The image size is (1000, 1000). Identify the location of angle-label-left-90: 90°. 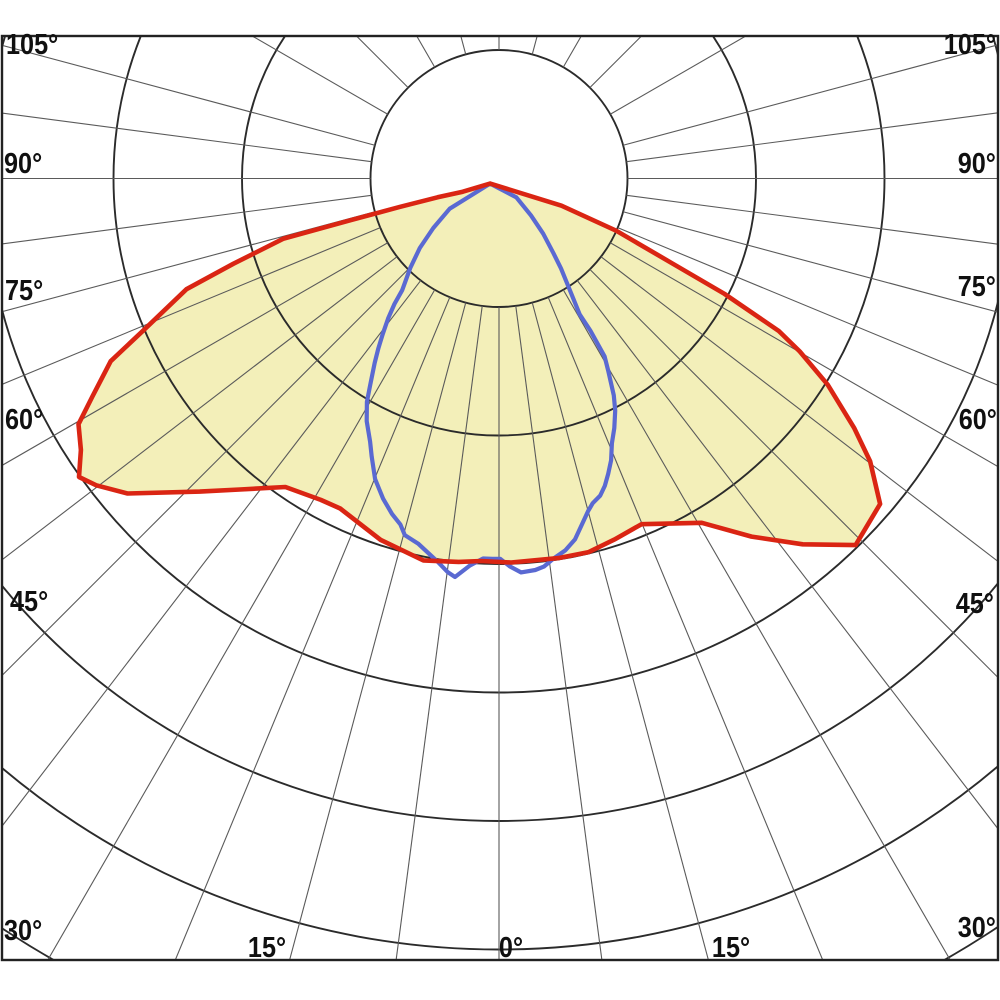
(23, 164).